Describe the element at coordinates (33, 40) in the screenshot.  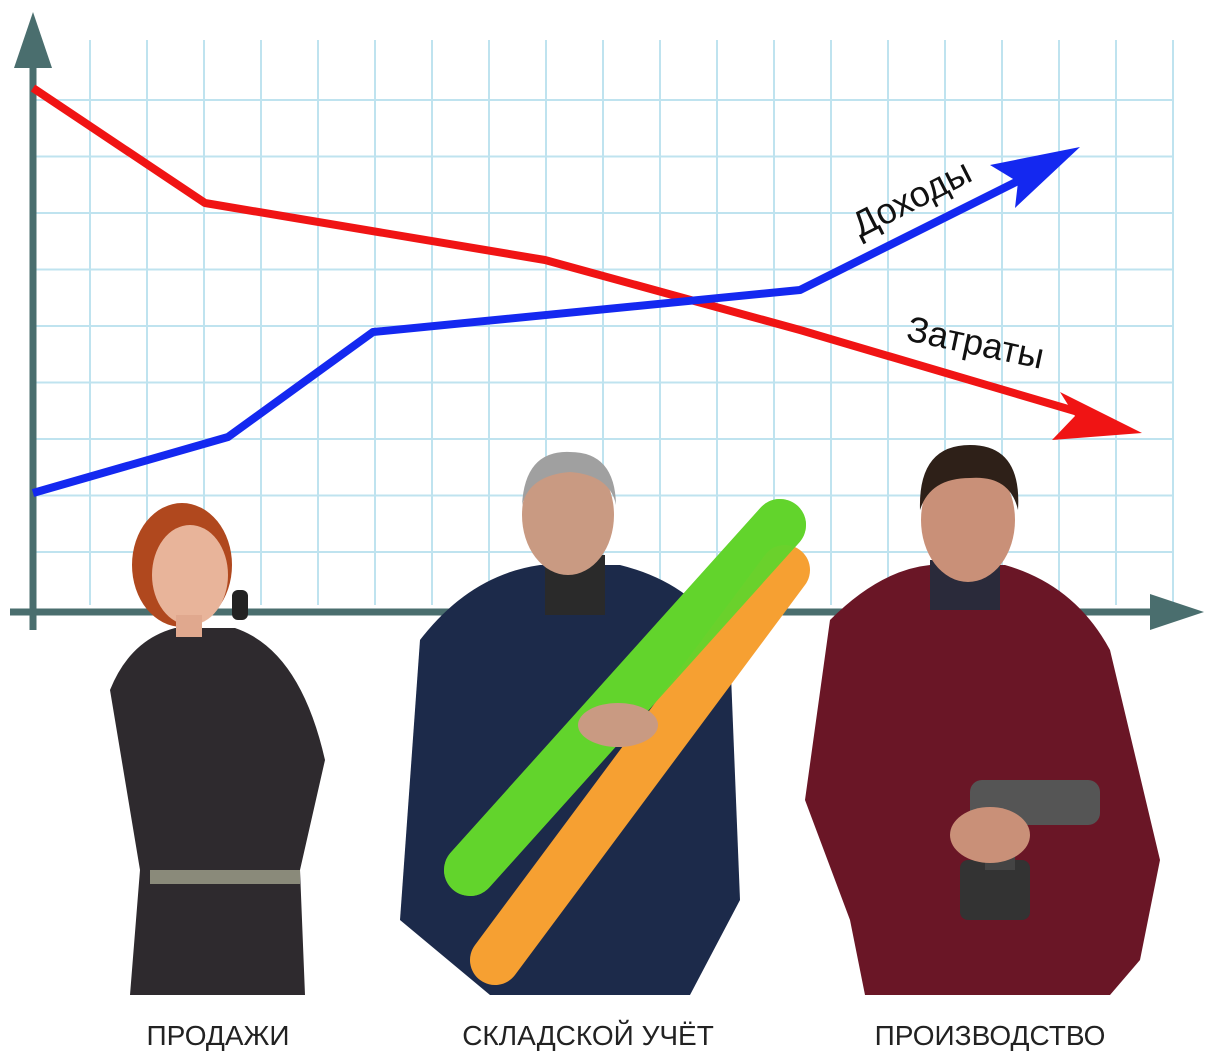
I see `y-axis-arrow` at that location.